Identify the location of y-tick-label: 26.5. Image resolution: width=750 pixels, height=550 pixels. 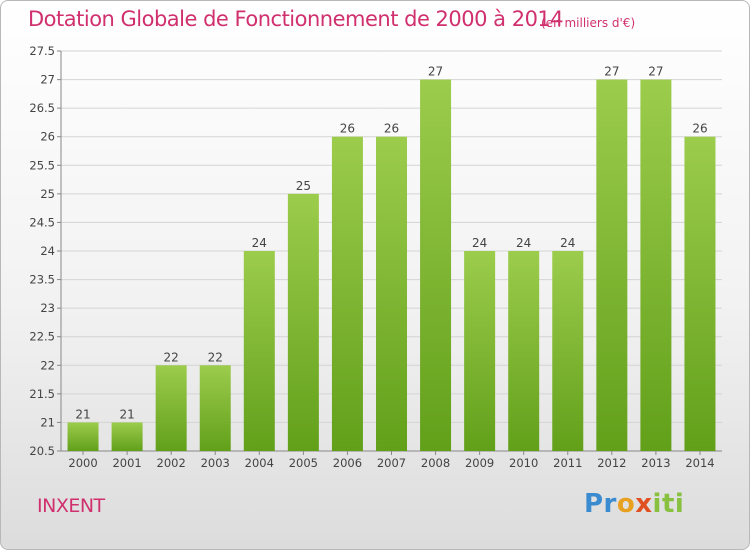
(42, 108).